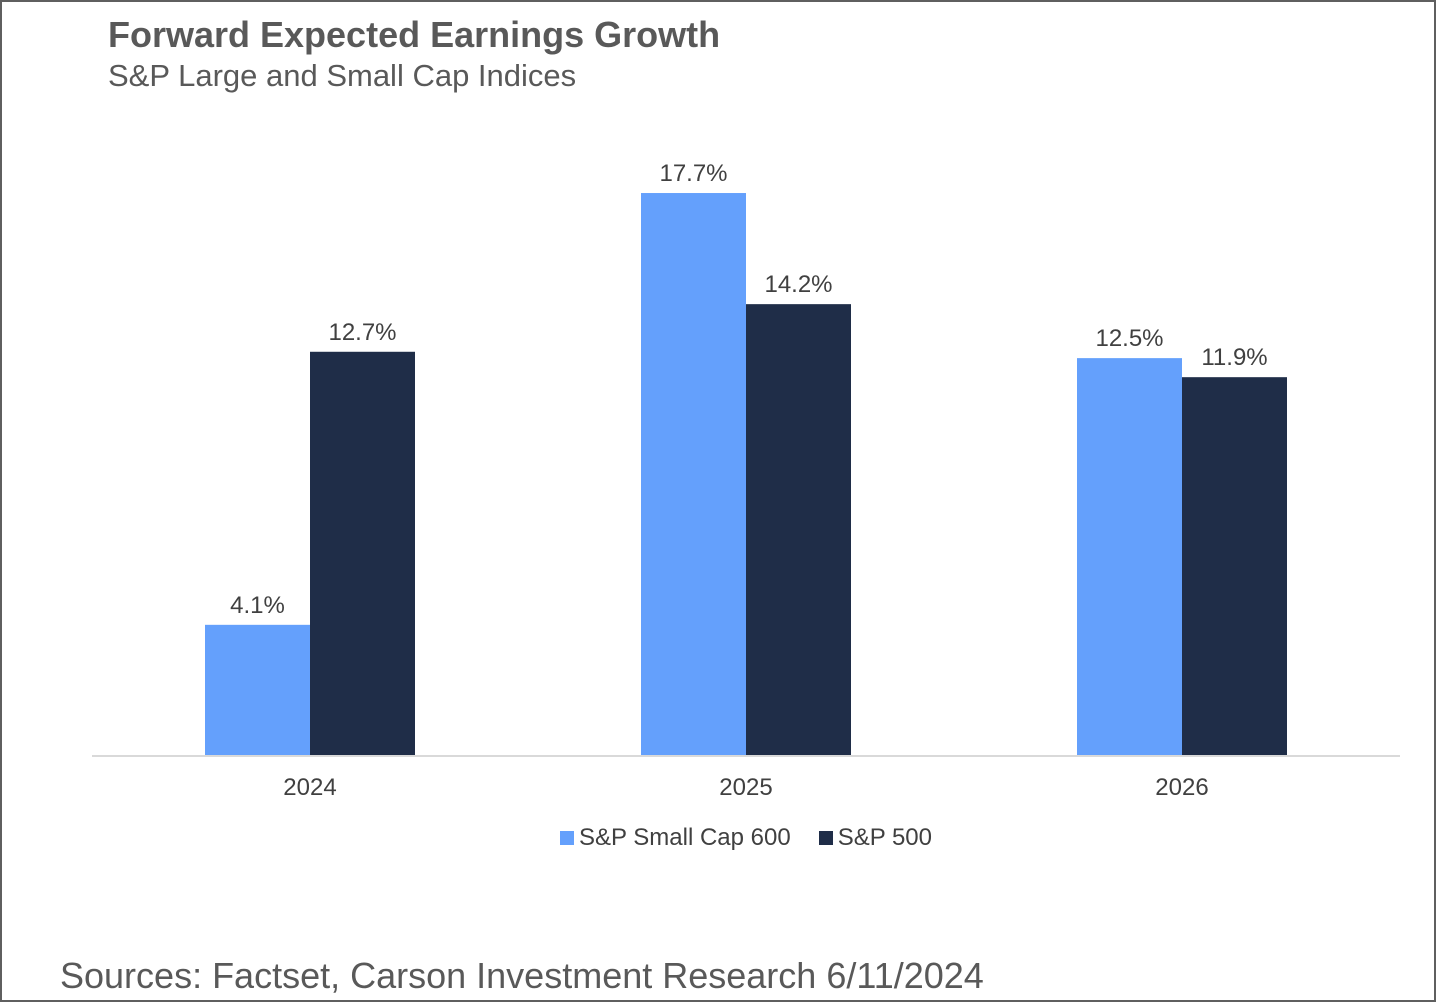  I want to click on x-tick-label-2025: 2025, so click(745, 787).